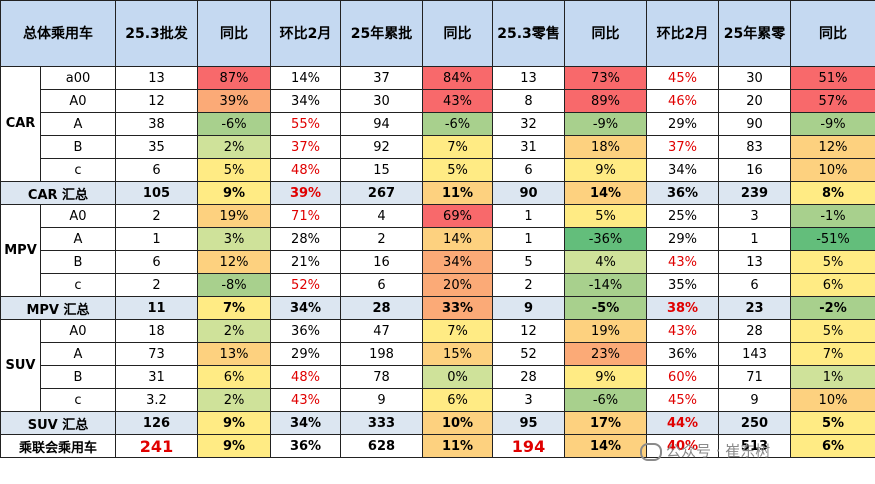  I want to click on table-cell: -2%, so click(832, 308).